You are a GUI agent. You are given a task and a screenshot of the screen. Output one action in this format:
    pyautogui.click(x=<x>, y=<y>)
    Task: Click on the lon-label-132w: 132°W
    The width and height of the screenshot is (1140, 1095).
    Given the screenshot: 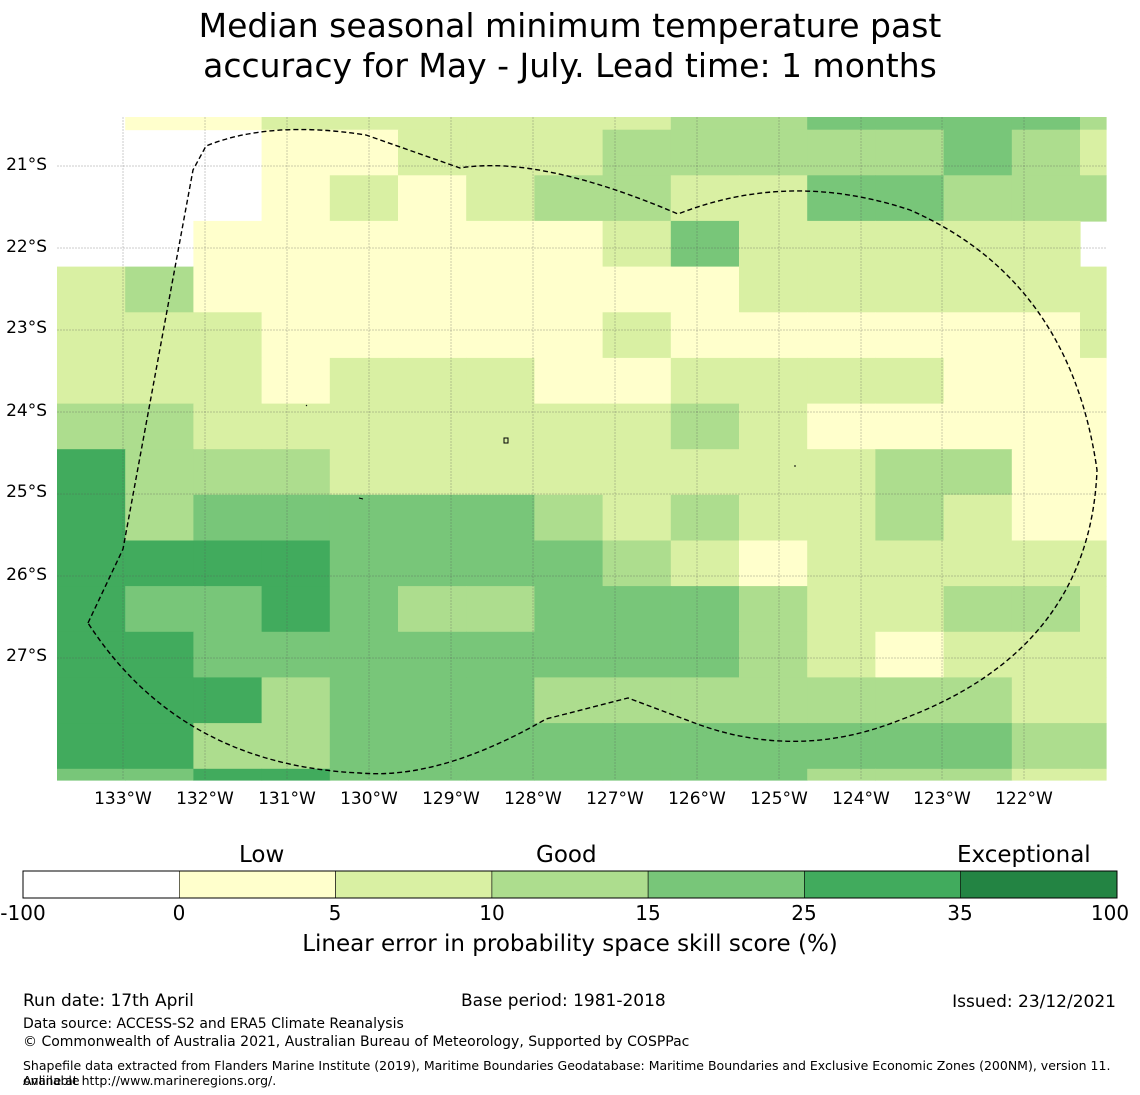 What is the action you would take?
    pyautogui.click(x=205, y=799)
    